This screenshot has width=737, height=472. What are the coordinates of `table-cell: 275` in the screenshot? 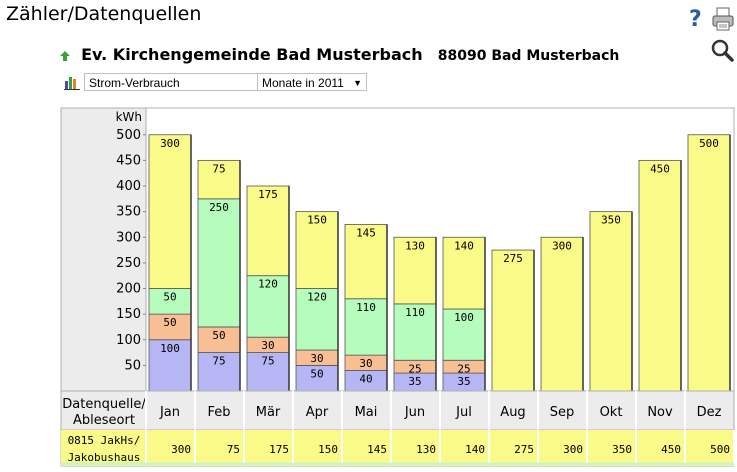 It's located at (524, 449).